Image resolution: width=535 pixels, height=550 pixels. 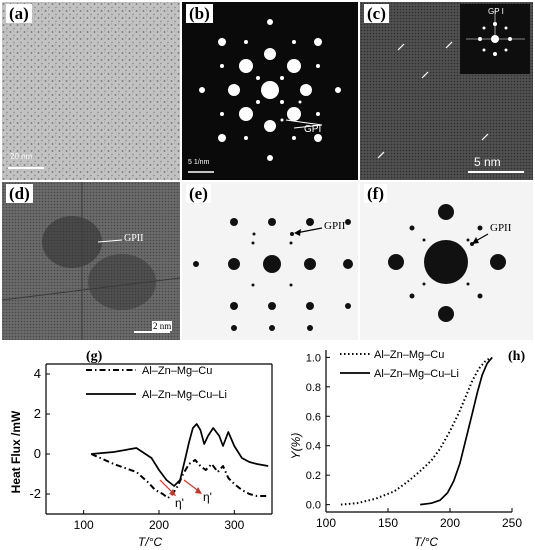 What do you see at coordinates (296, 446) in the screenshot?
I see `y-axis-label: Y(%)` at bounding box center [296, 446].